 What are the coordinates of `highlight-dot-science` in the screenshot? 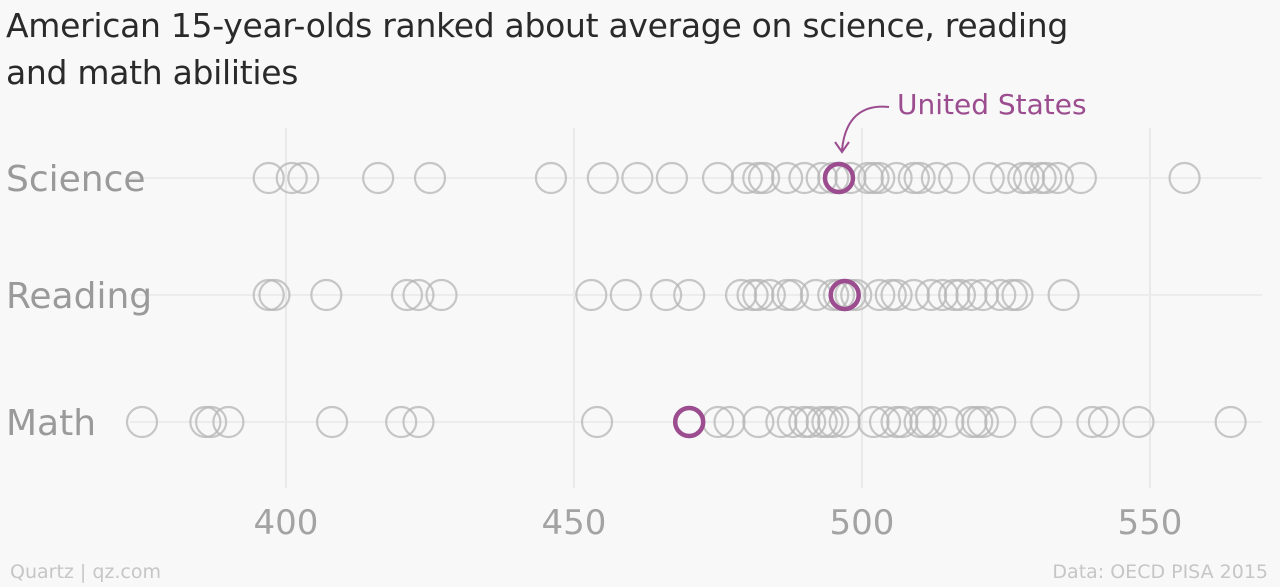 It's located at (839, 178).